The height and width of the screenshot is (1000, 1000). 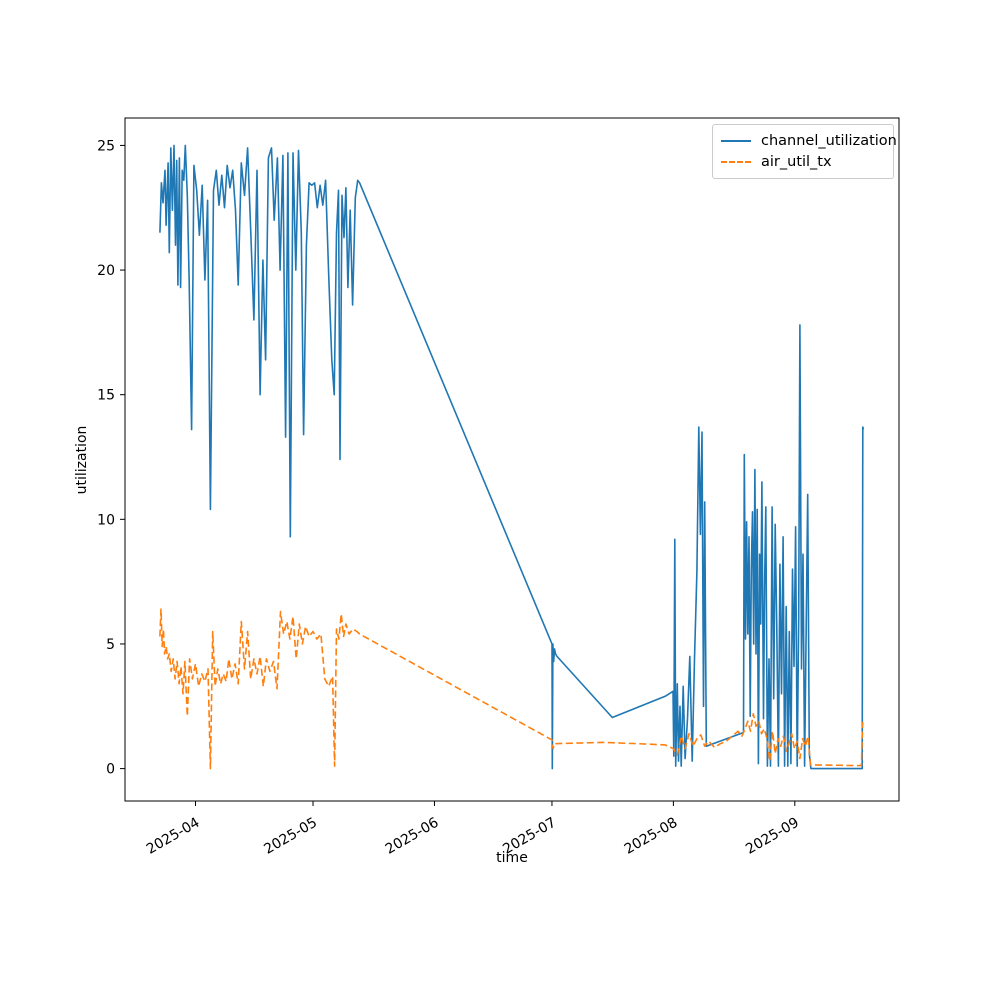 What do you see at coordinates (106, 520) in the screenshot?
I see `y-tick-label: 10` at bounding box center [106, 520].